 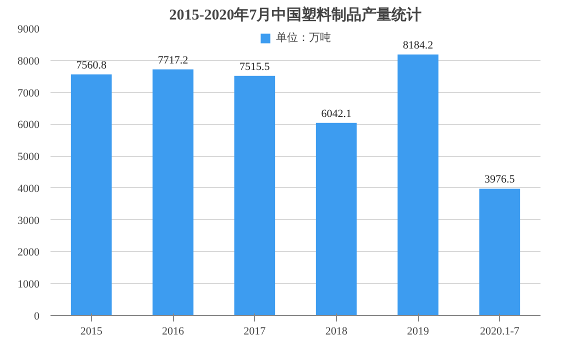 What do you see at coordinates (303, 38) in the screenshot?
I see `legend-label: 单位：万吨` at bounding box center [303, 38].